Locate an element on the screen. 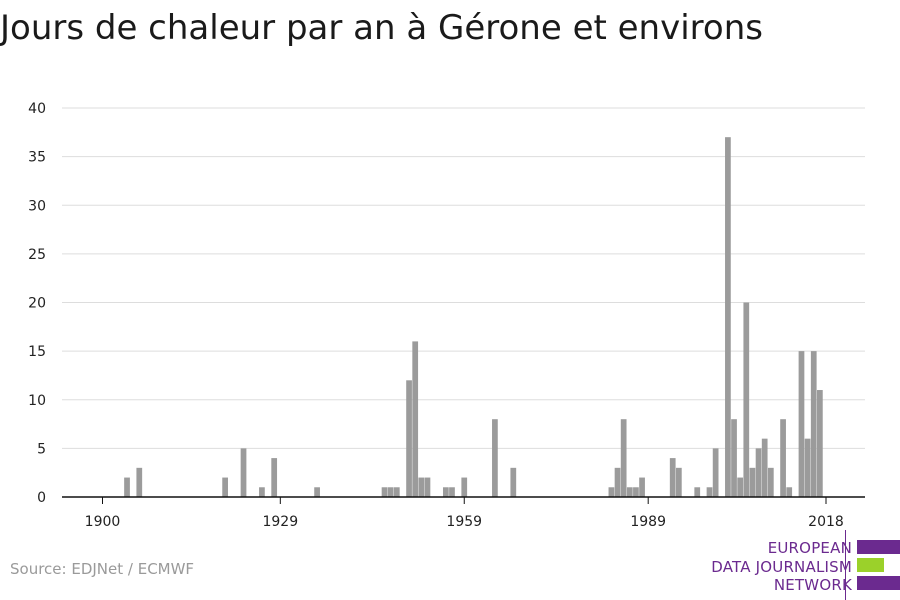 Image resolution: width=900 pixels, height=600 pixels. source-note: Source: EDJNet / ECMWF is located at coordinates (102, 569).